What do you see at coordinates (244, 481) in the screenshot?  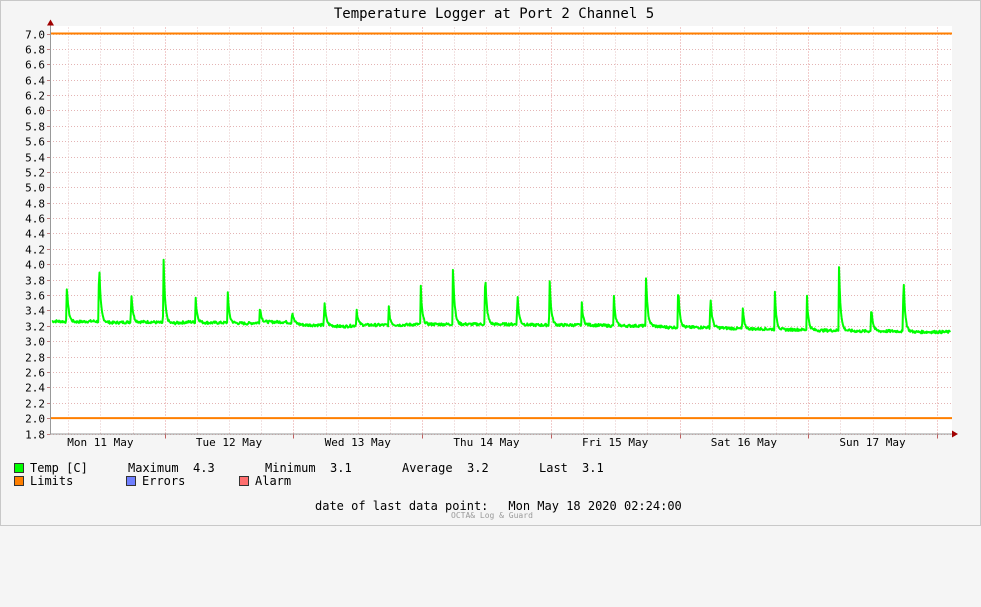 I see `alarm-swatch-icon` at bounding box center [244, 481].